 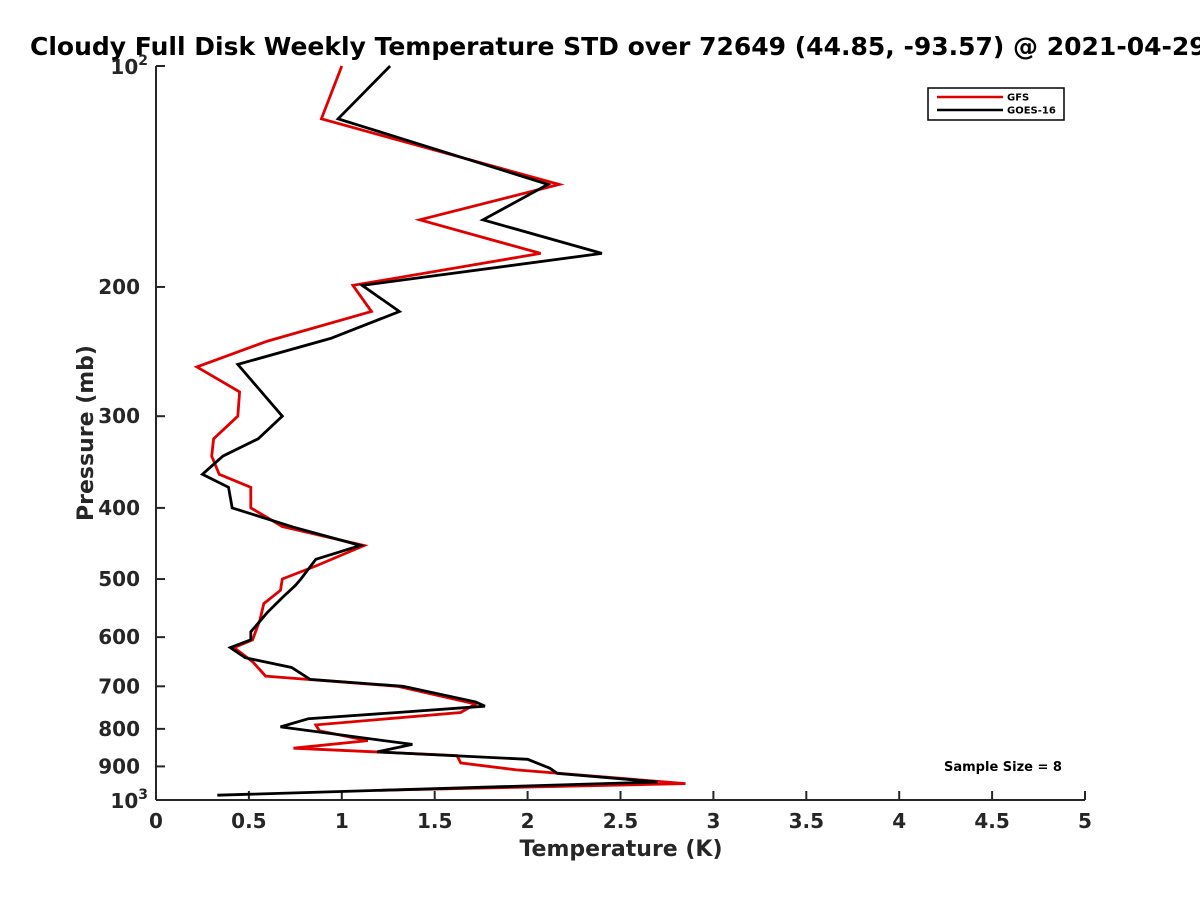 I want to click on x-tick-label: 0.5, so click(x=248, y=821).